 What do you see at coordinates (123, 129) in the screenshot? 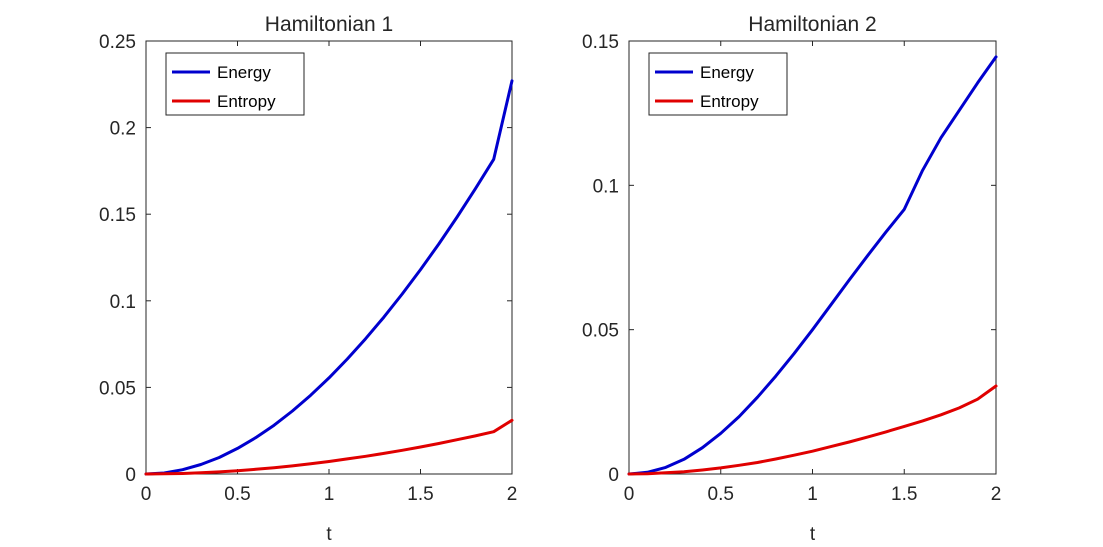
I see `y-tick-label: 0.2` at bounding box center [123, 129].